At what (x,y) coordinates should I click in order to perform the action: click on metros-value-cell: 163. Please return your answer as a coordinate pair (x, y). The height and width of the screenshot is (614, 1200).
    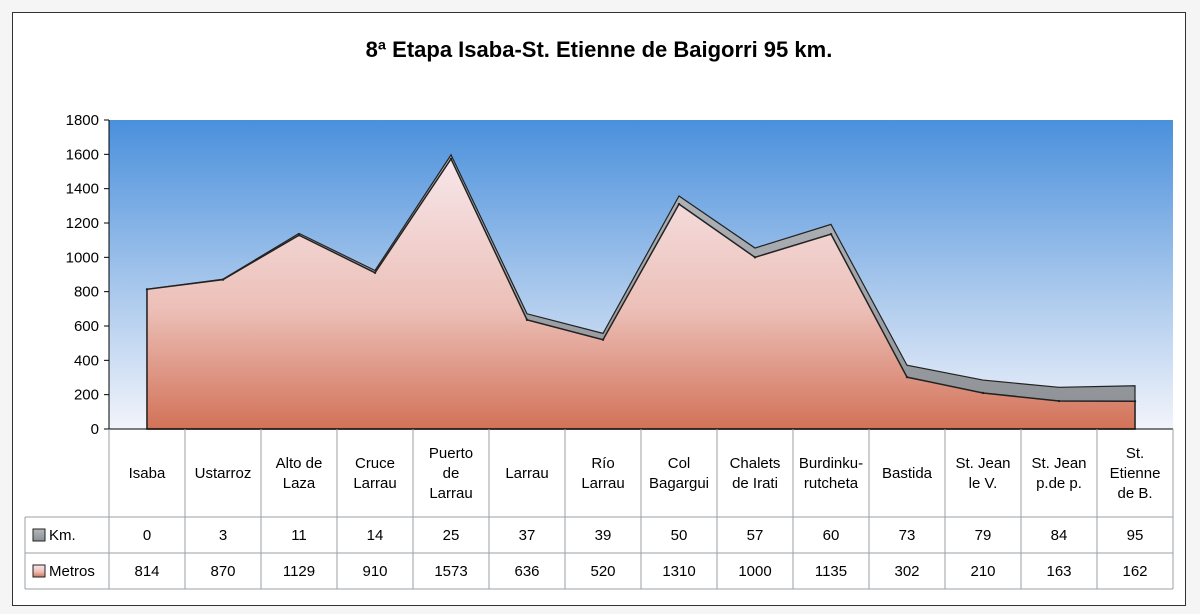
    Looking at the image, I should click on (1058, 571).